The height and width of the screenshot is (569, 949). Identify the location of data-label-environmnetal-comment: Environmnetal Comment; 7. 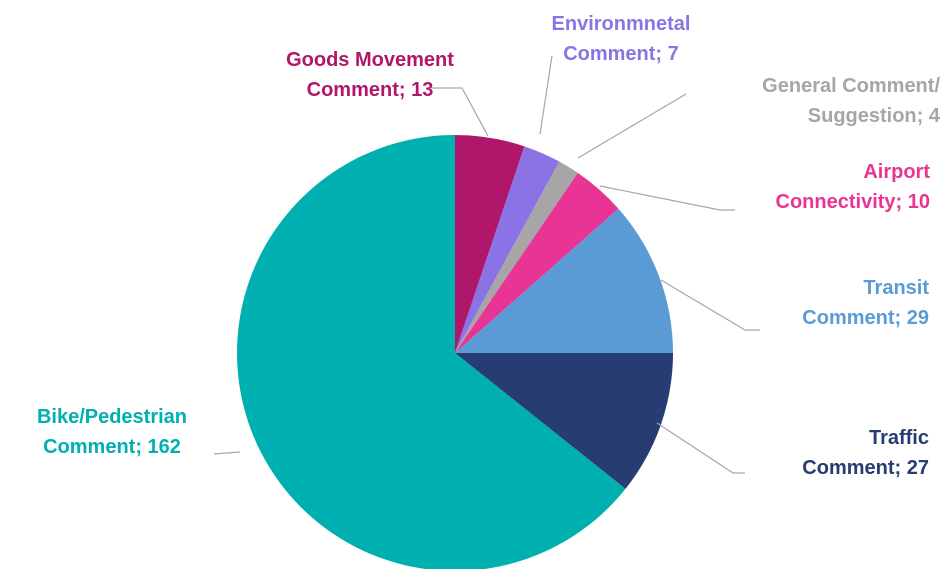
(621, 39).